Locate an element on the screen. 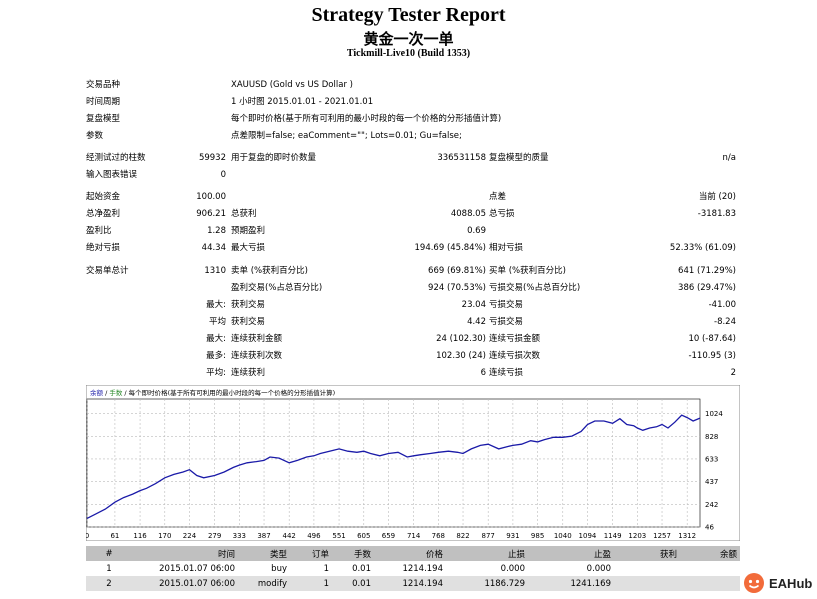  profit-factor-value: 1.28 is located at coordinates (216, 231).